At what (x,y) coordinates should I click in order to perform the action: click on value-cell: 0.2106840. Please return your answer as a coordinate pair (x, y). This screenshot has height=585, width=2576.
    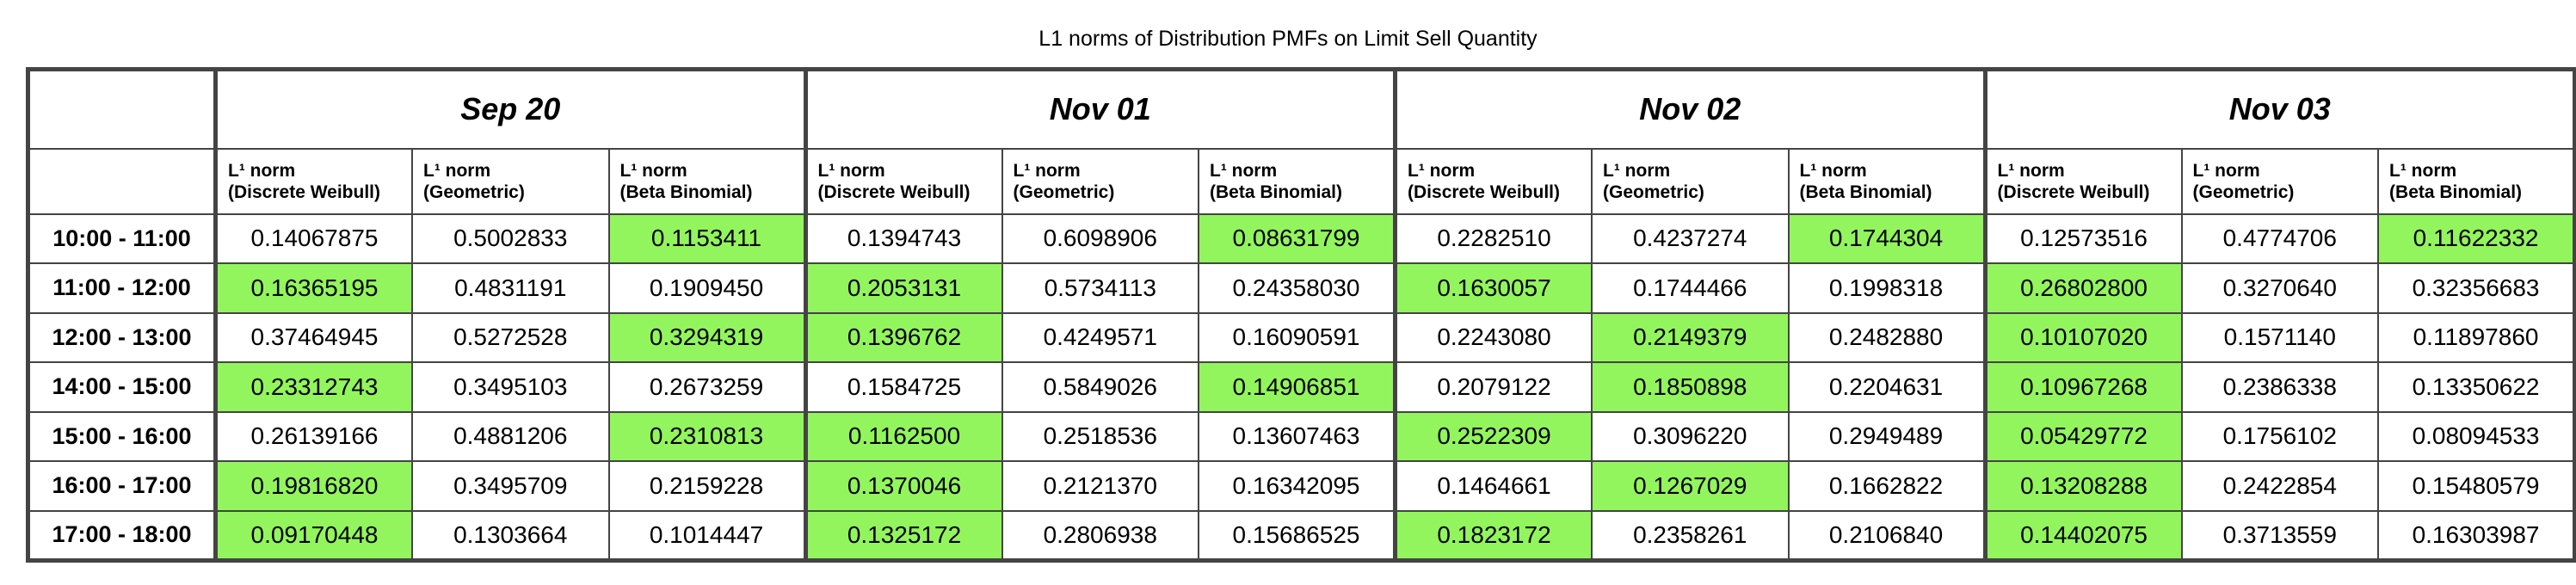
    Looking at the image, I should click on (1887, 536).